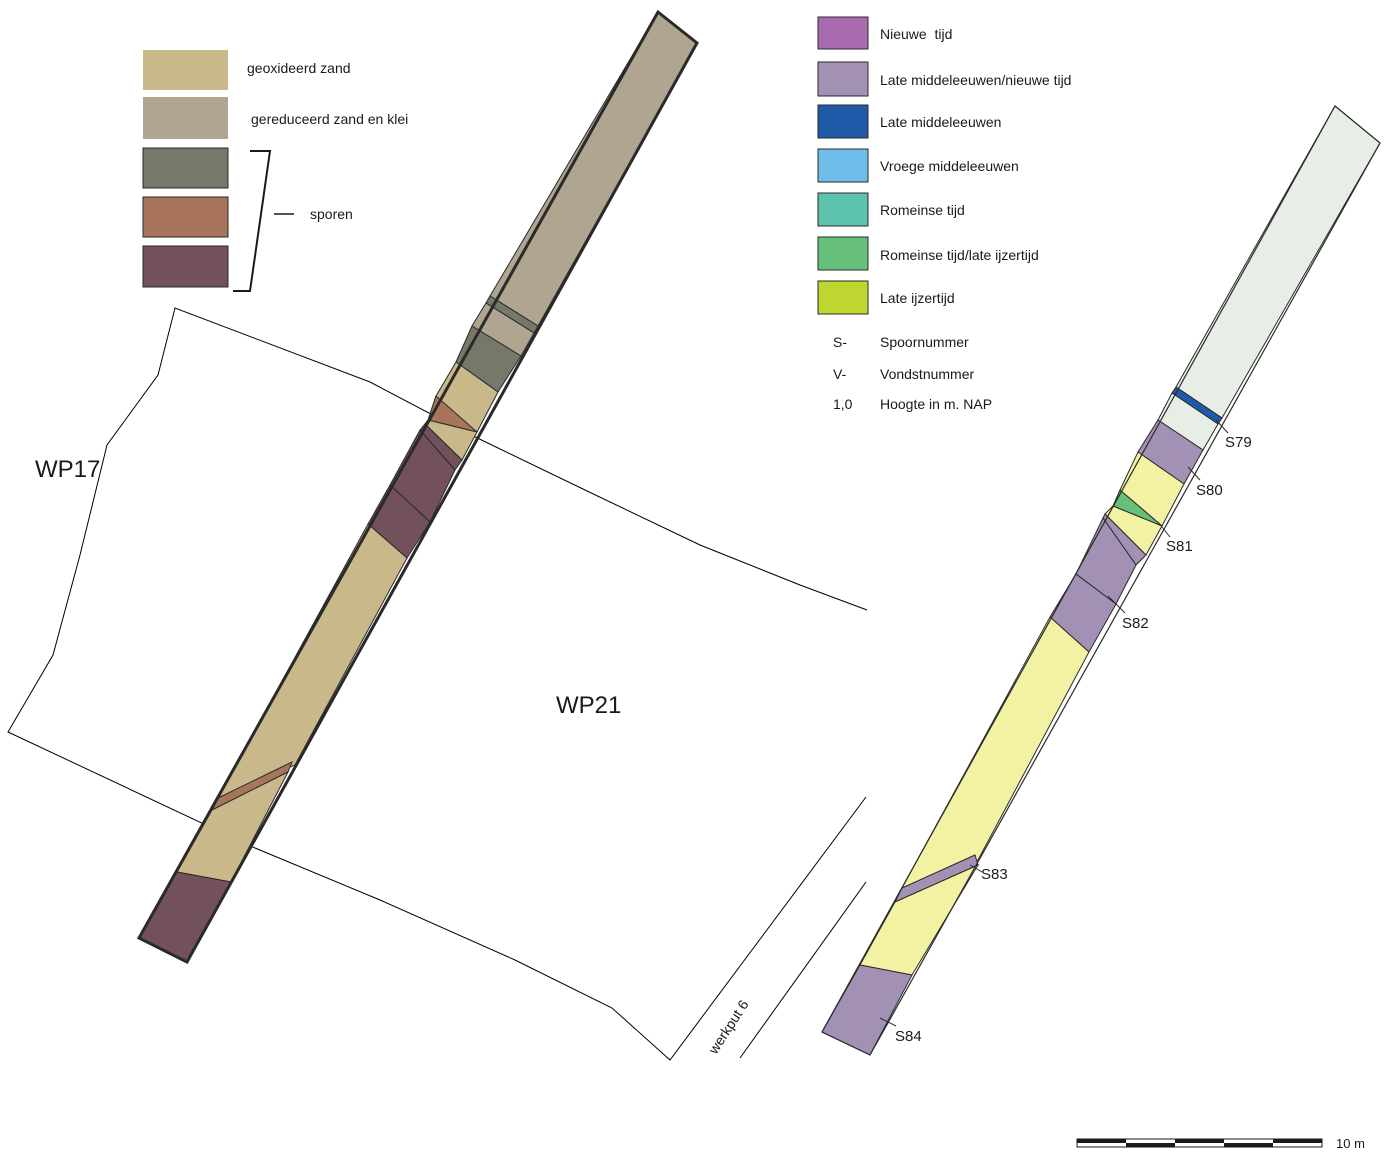 This screenshot has width=1389, height=1152. I want to click on wp21-outline-lower, so click(560, 928).